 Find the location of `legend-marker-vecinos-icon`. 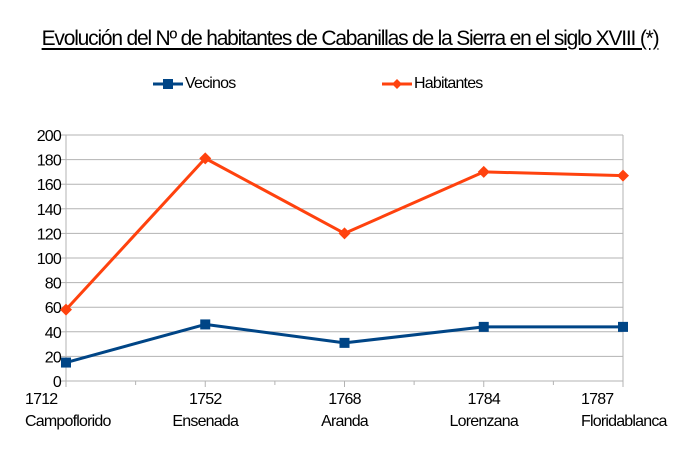

legend-marker-vecinos-icon is located at coordinates (168, 84).